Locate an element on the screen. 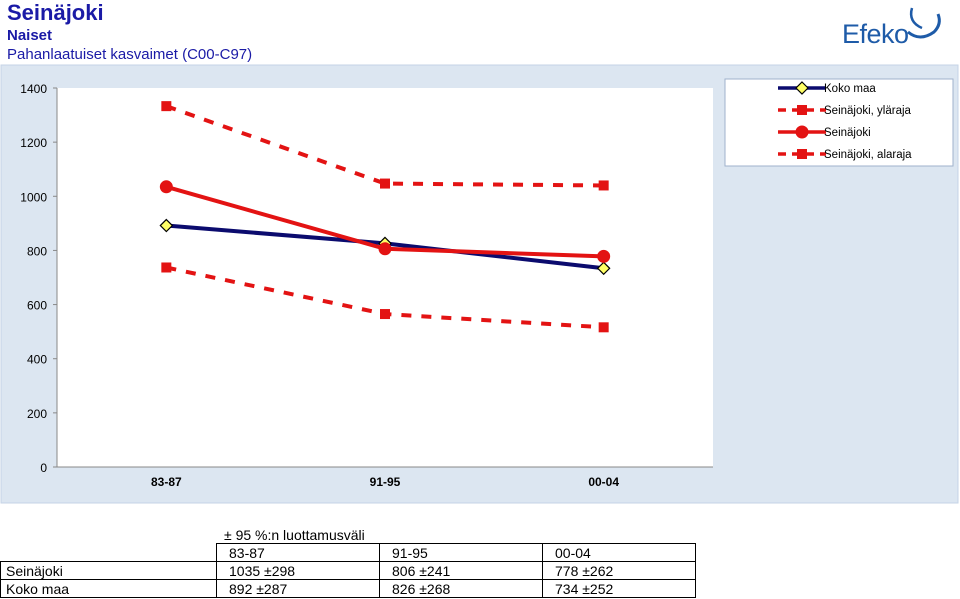 This screenshot has height=599, width=960. table-header-row: 83-87 91-95 00-04 is located at coordinates (348, 552).